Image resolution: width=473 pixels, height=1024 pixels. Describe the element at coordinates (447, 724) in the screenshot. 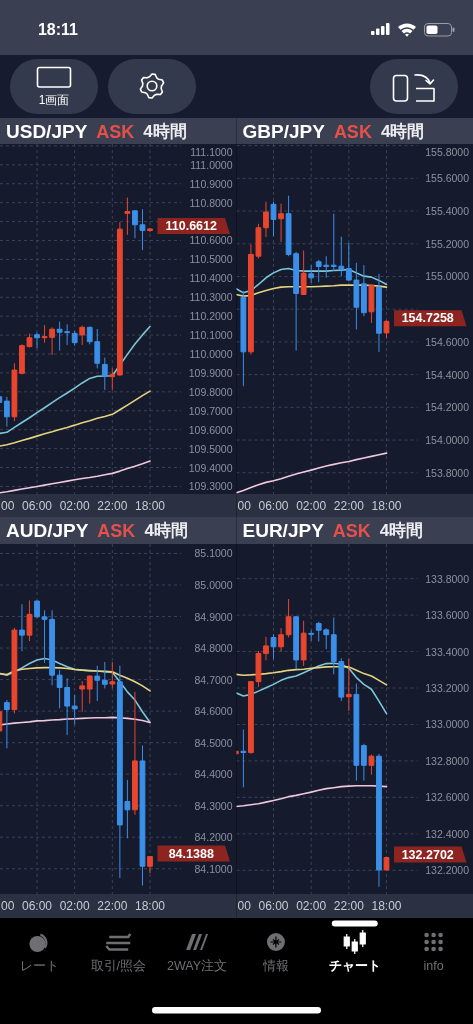

I see `y-tick-label: 133.0000` at that location.